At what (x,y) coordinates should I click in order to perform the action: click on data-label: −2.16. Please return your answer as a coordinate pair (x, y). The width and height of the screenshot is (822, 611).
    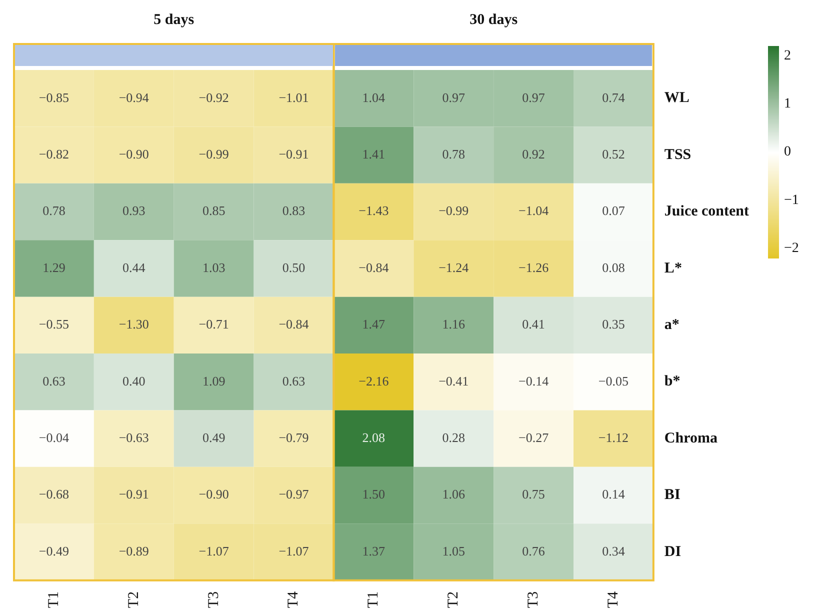
    Looking at the image, I should click on (374, 380).